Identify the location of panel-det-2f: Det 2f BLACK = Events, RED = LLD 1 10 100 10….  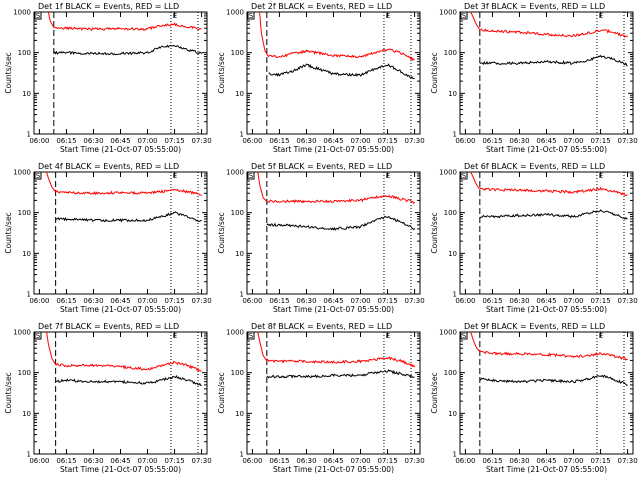
(321, 78).